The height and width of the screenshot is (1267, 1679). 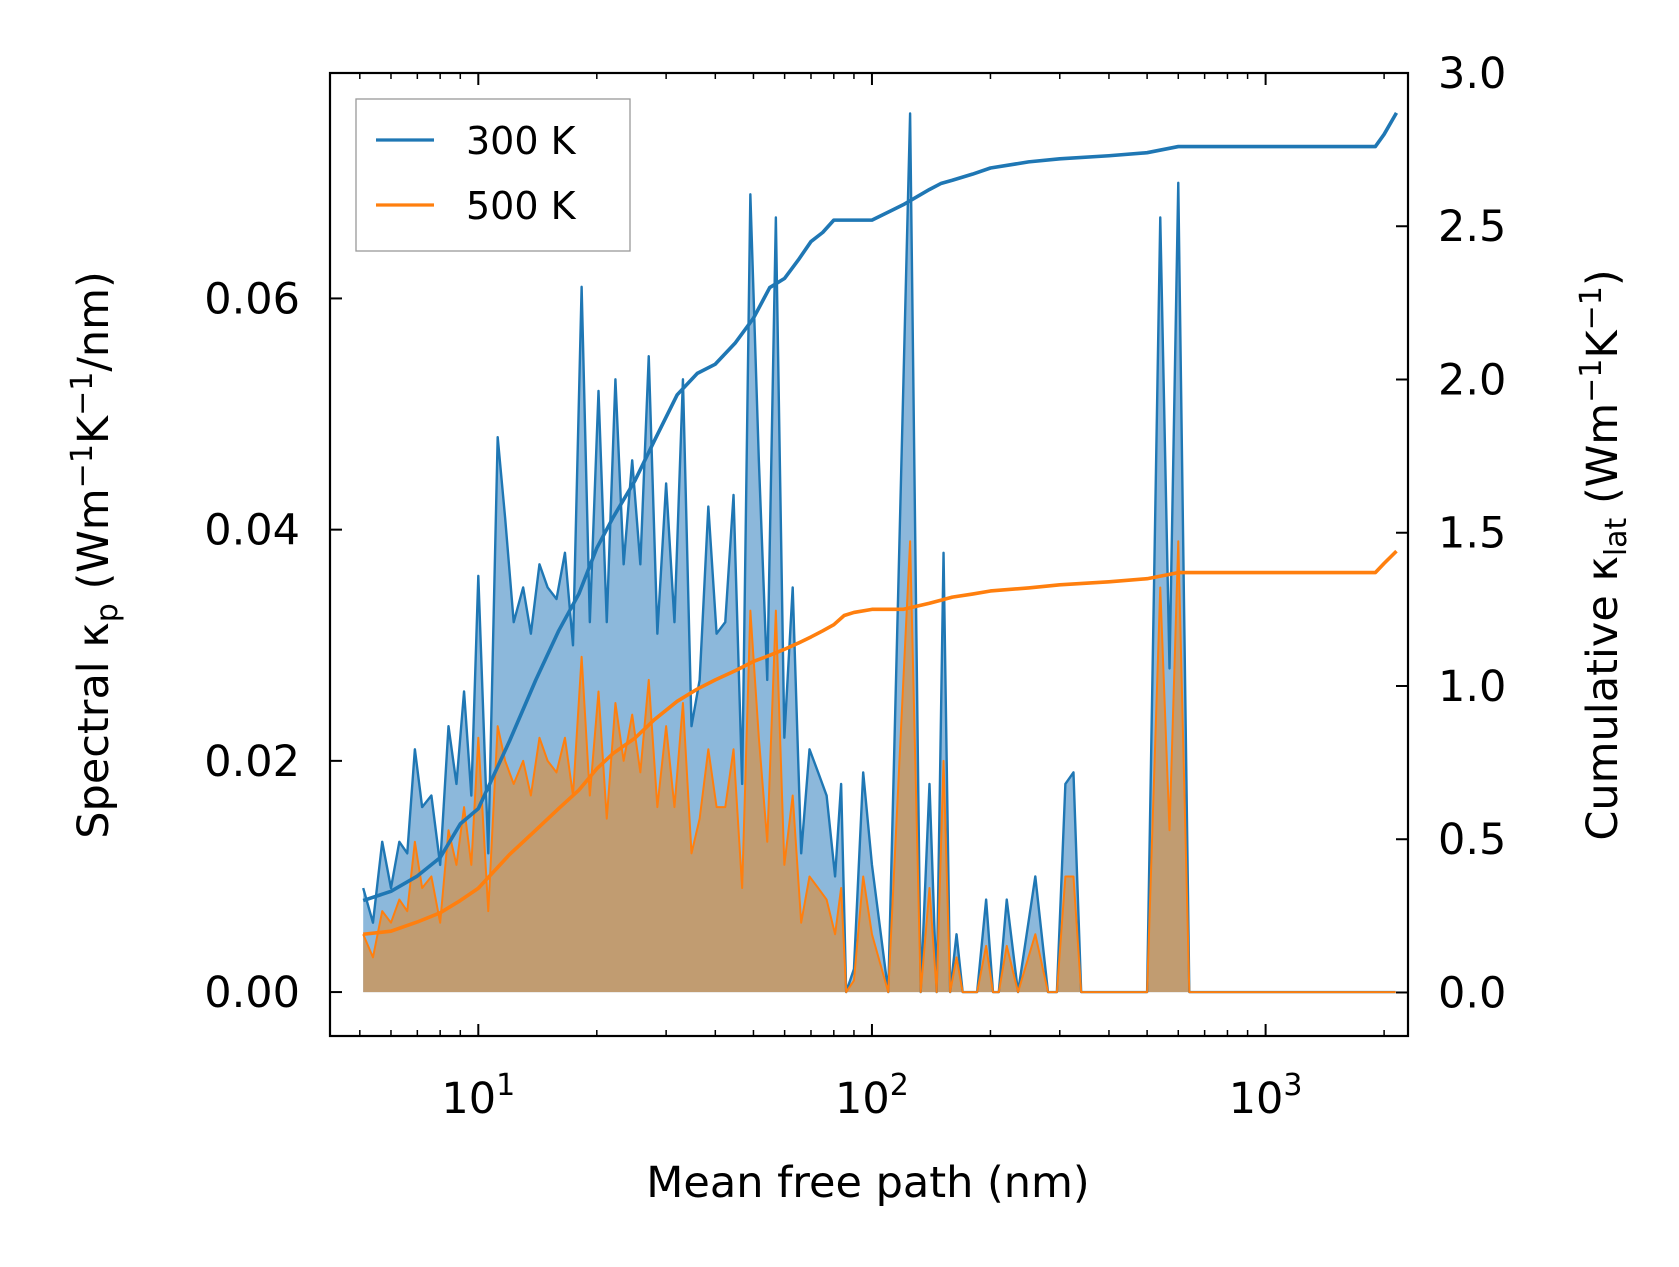 What do you see at coordinates (1603, 277) in the screenshot?
I see `y-right-label-unit-close: )` at bounding box center [1603, 277].